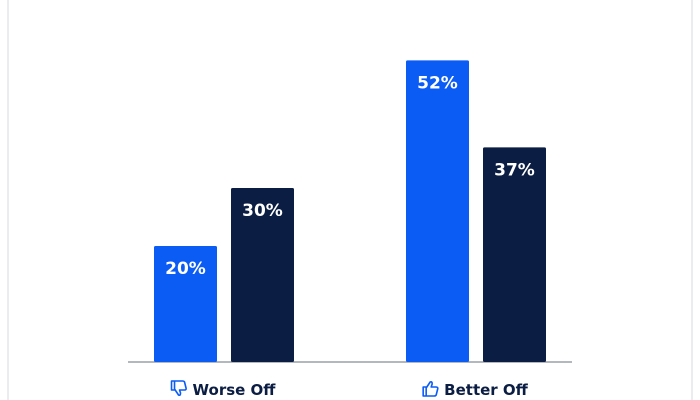 This screenshot has height=400, width=700. Describe the element at coordinates (262, 211) in the screenshot. I see `value-label: 30%` at that location.